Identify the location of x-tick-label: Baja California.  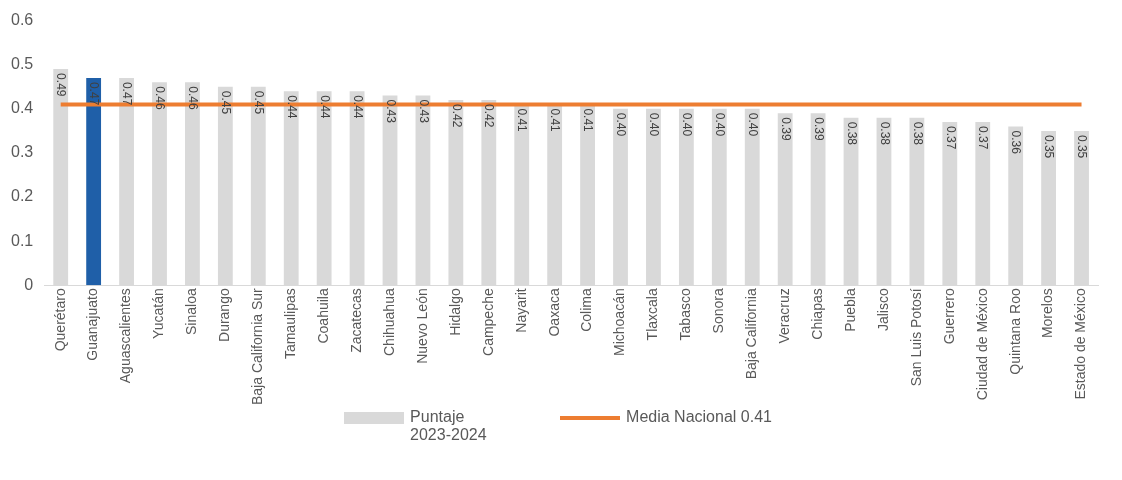
(751, 334).